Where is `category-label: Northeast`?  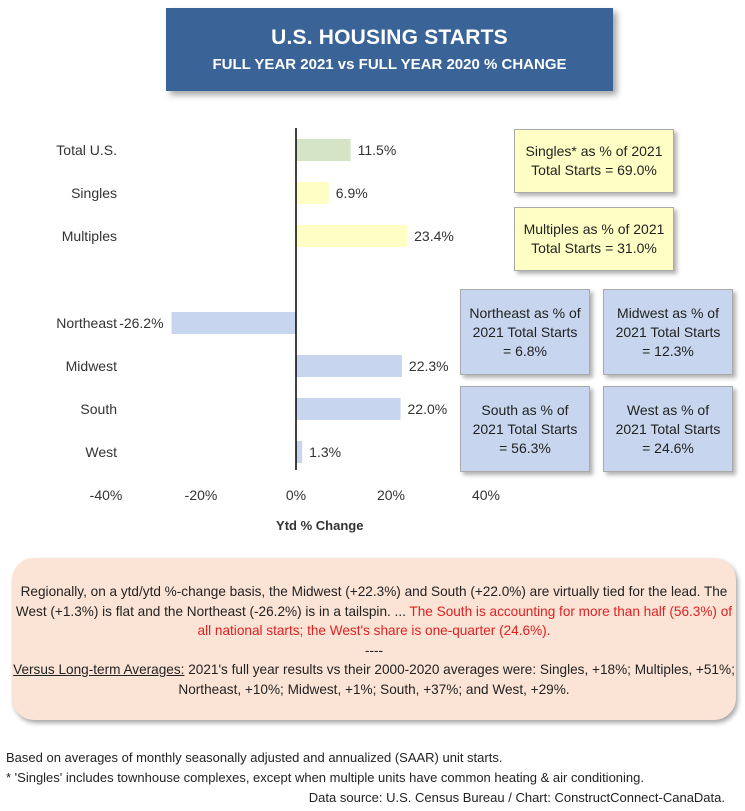
category-label: Northeast is located at coordinates (86, 323).